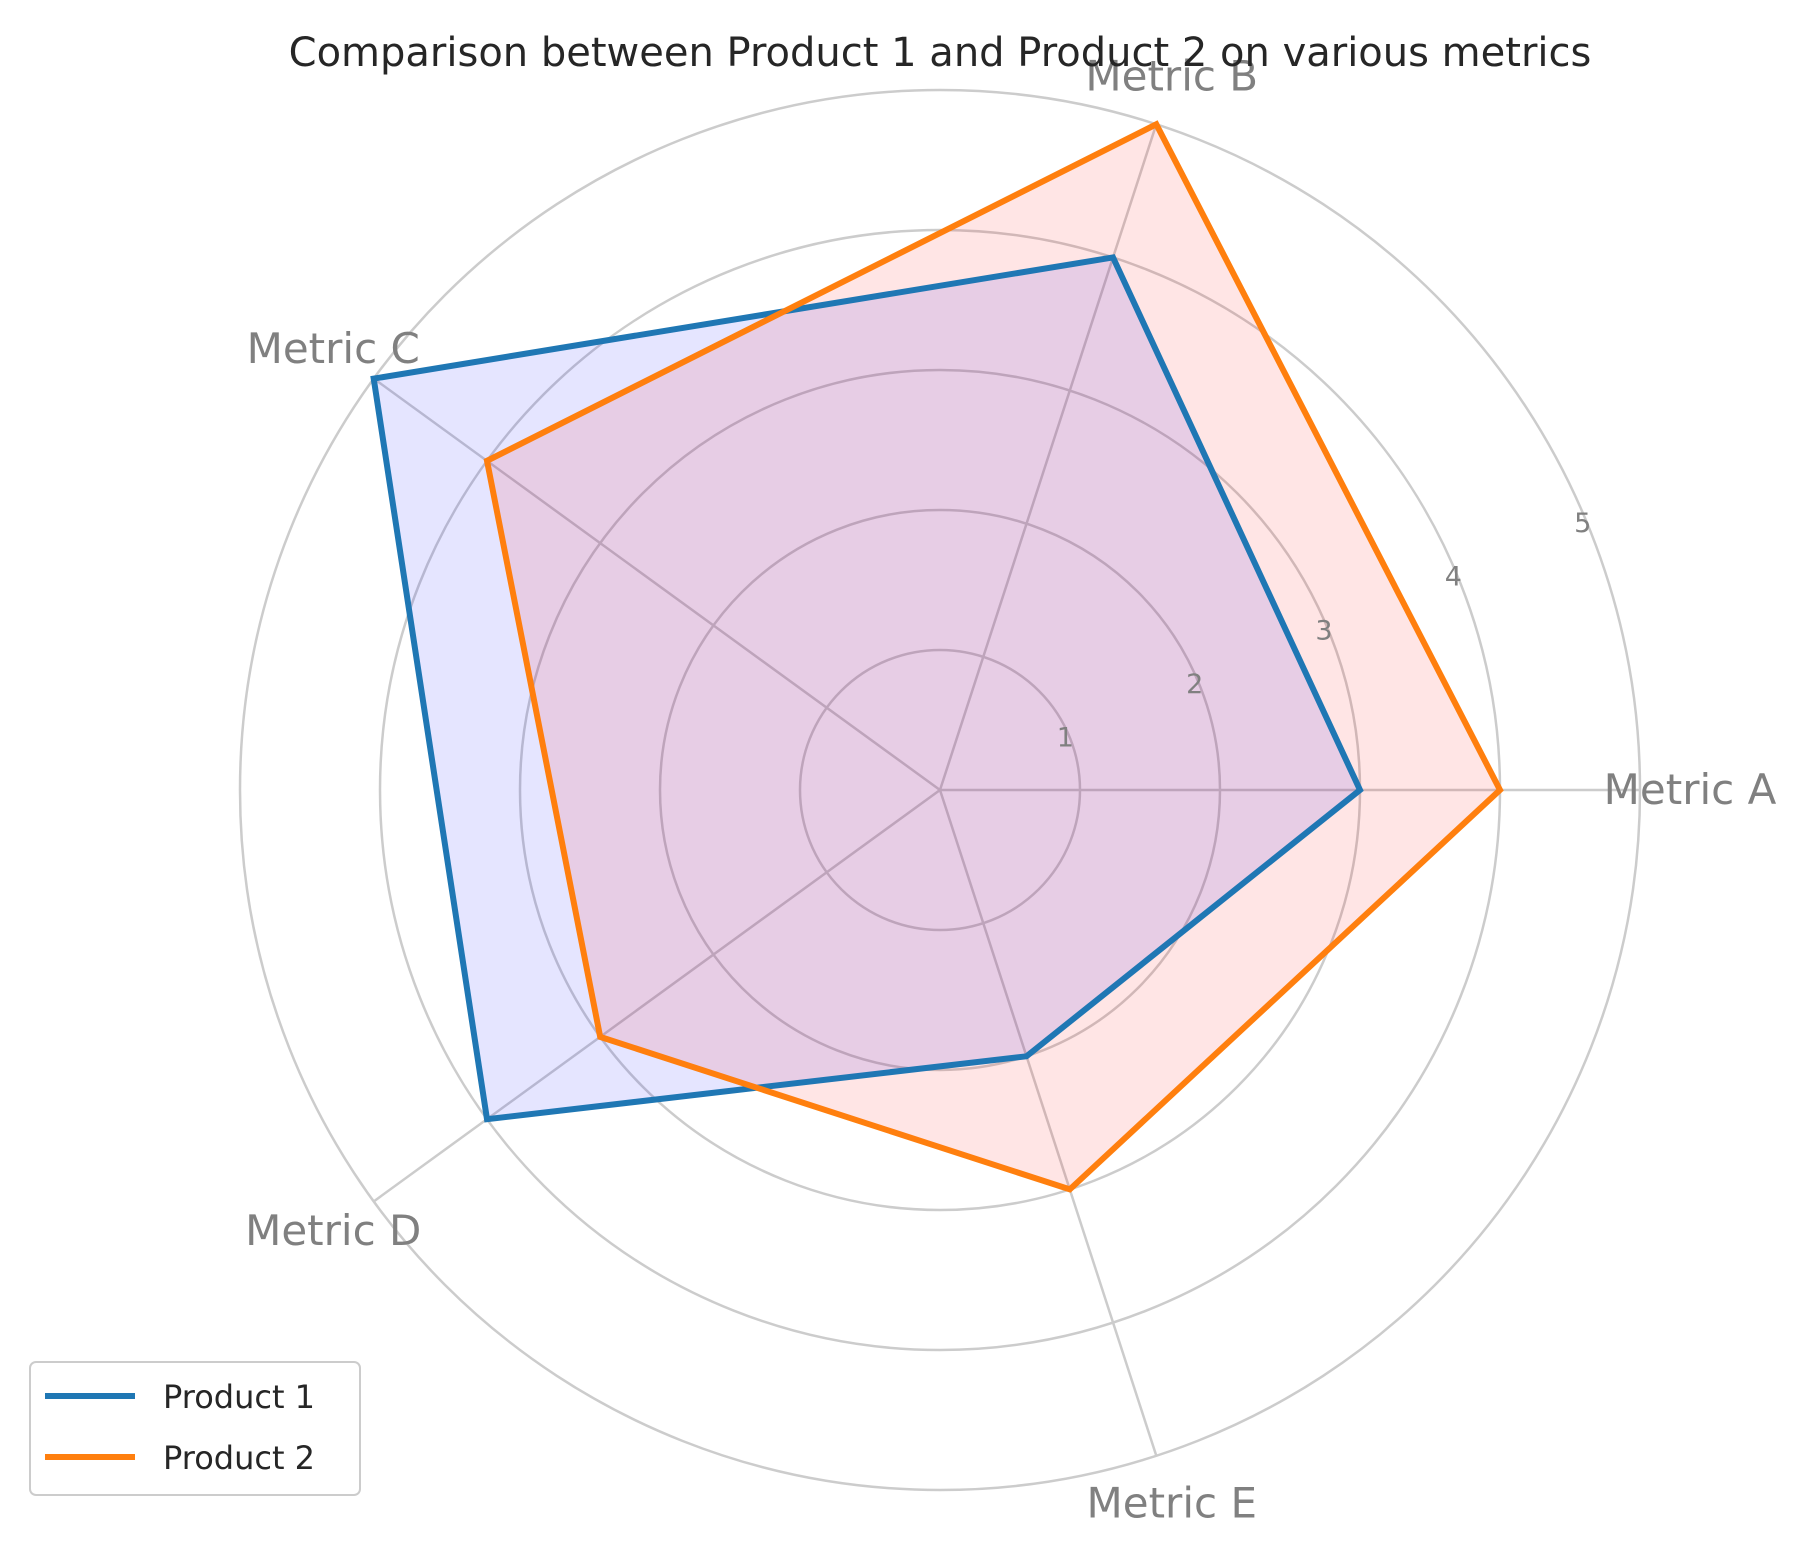  What do you see at coordinates (333, 1230) in the screenshot?
I see `category-label-metric-d: Metric D` at bounding box center [333, 1230].